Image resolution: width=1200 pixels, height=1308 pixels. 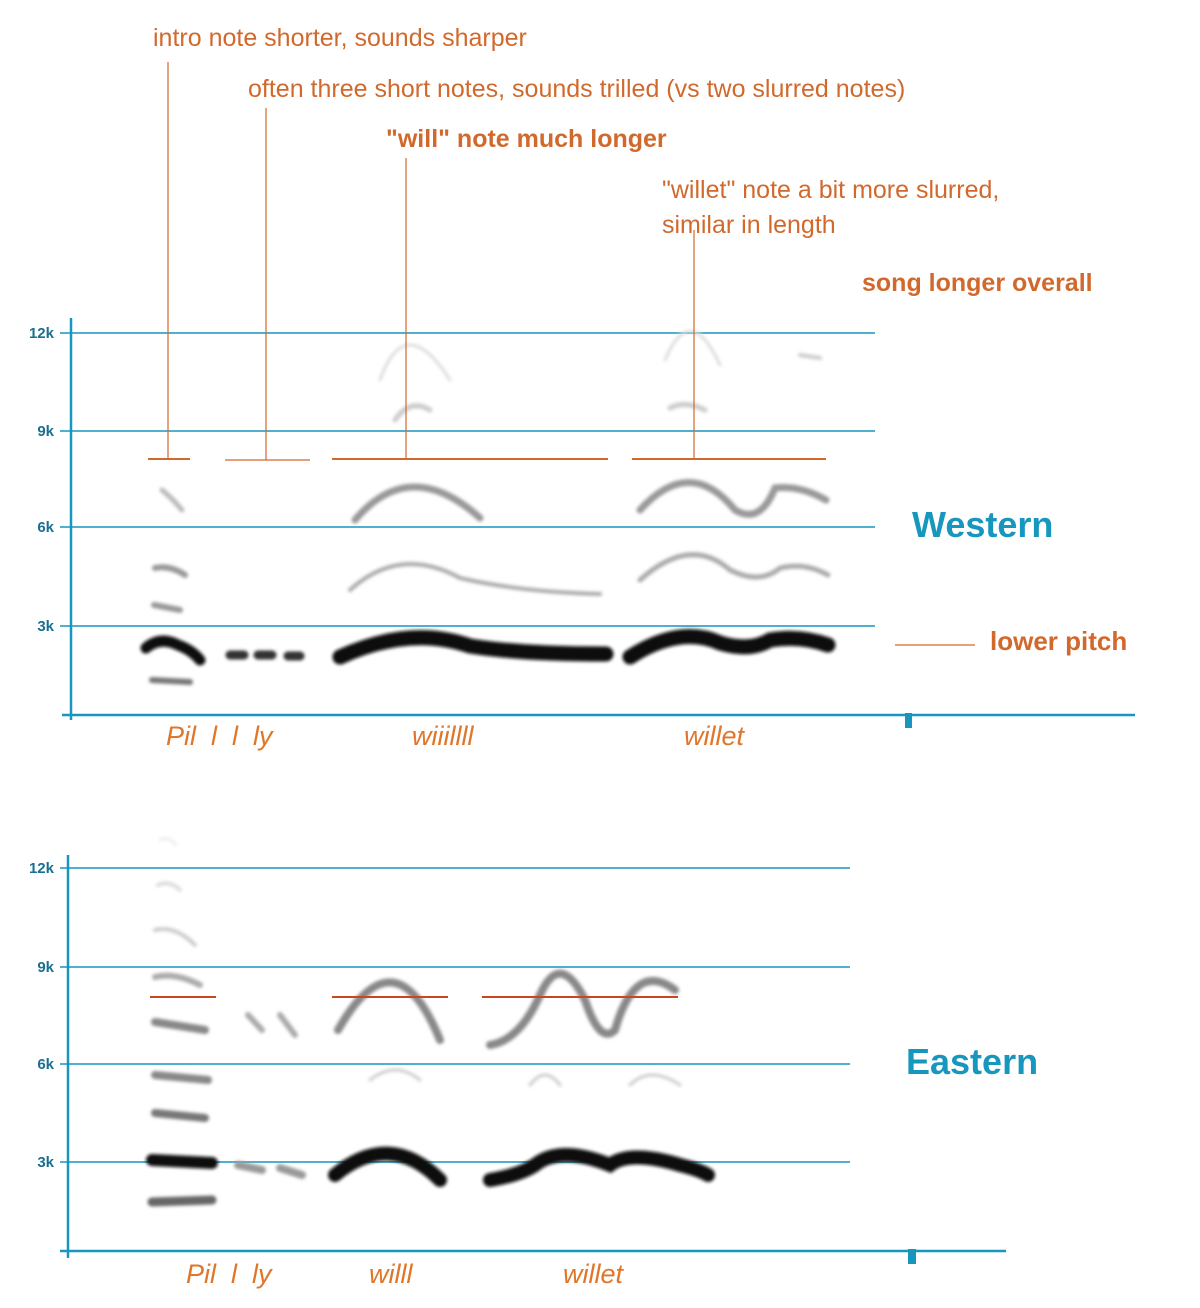 I want to click on eastern-y-tick-labels: 12k 9k 6k 3k, so click(x=42, y=1015).